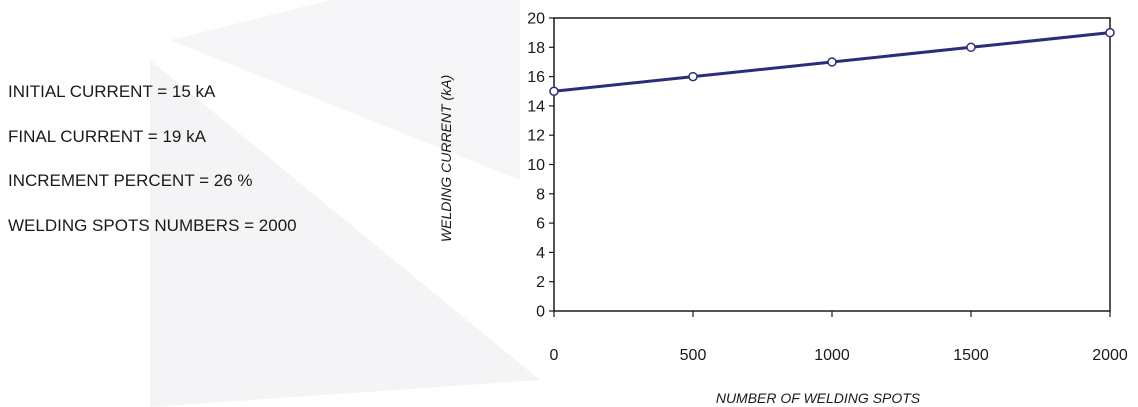  I want to click on x-axis-label: NUMBER OF WELDING SPOTS, so click(818, 398).